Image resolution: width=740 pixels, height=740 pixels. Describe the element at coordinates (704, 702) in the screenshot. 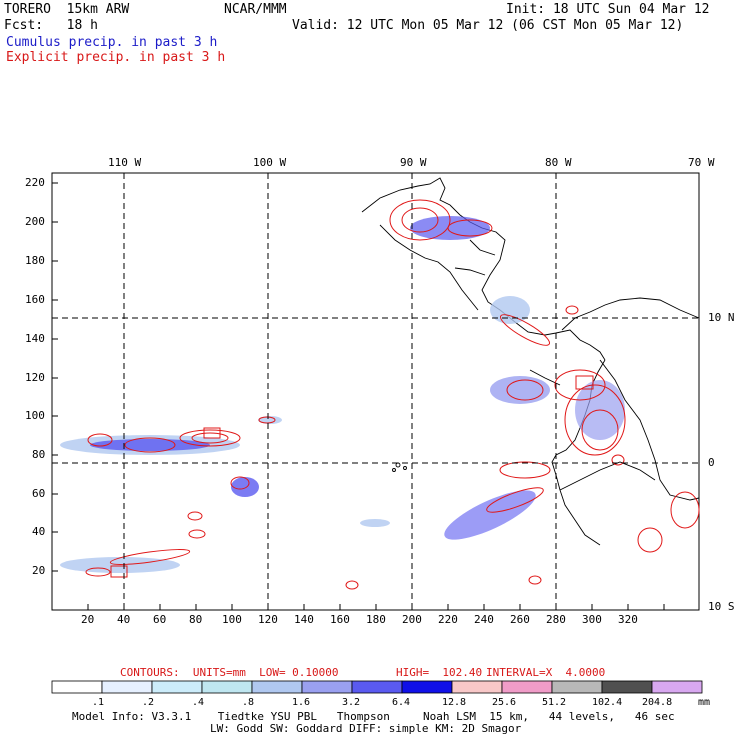

I see `colorbar-unit: mm` at that location.